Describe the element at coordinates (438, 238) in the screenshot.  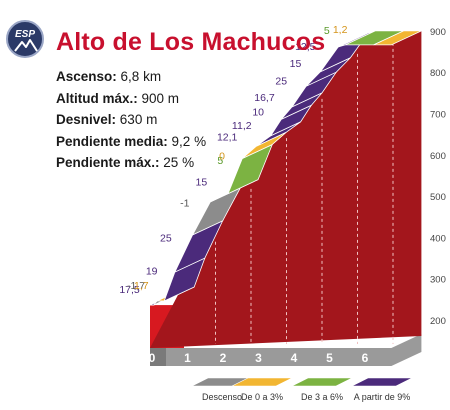
I see `y-tick-label: 400` at that location.